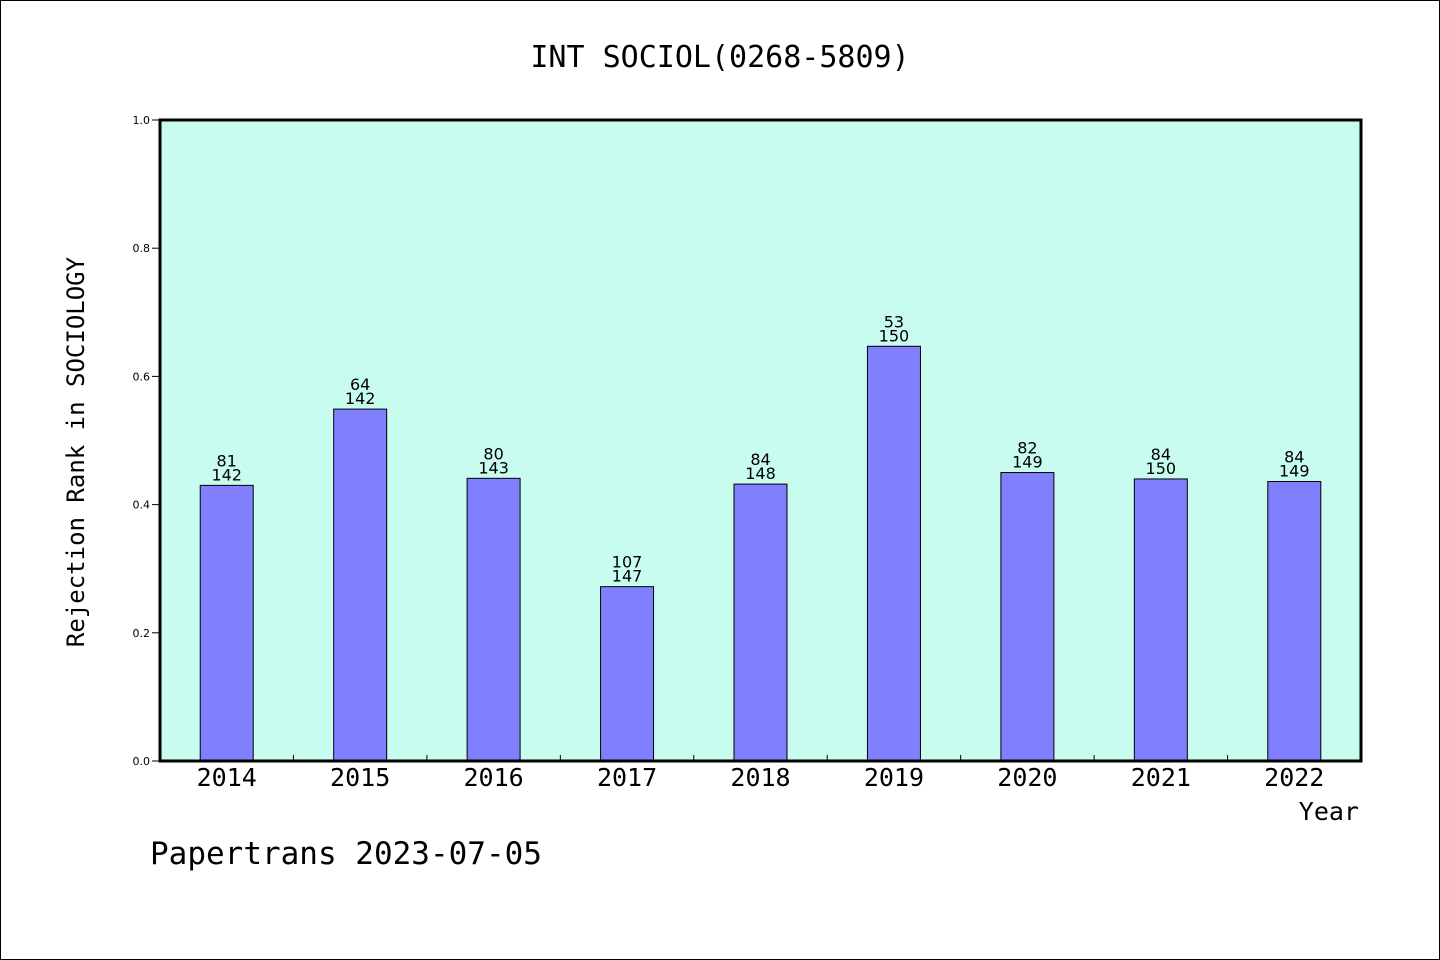 The width and height of the screenshot is (1440, 960). Describe the element at coordinates (226, 623) in the screenshot. I see `bar-2014` at that location.